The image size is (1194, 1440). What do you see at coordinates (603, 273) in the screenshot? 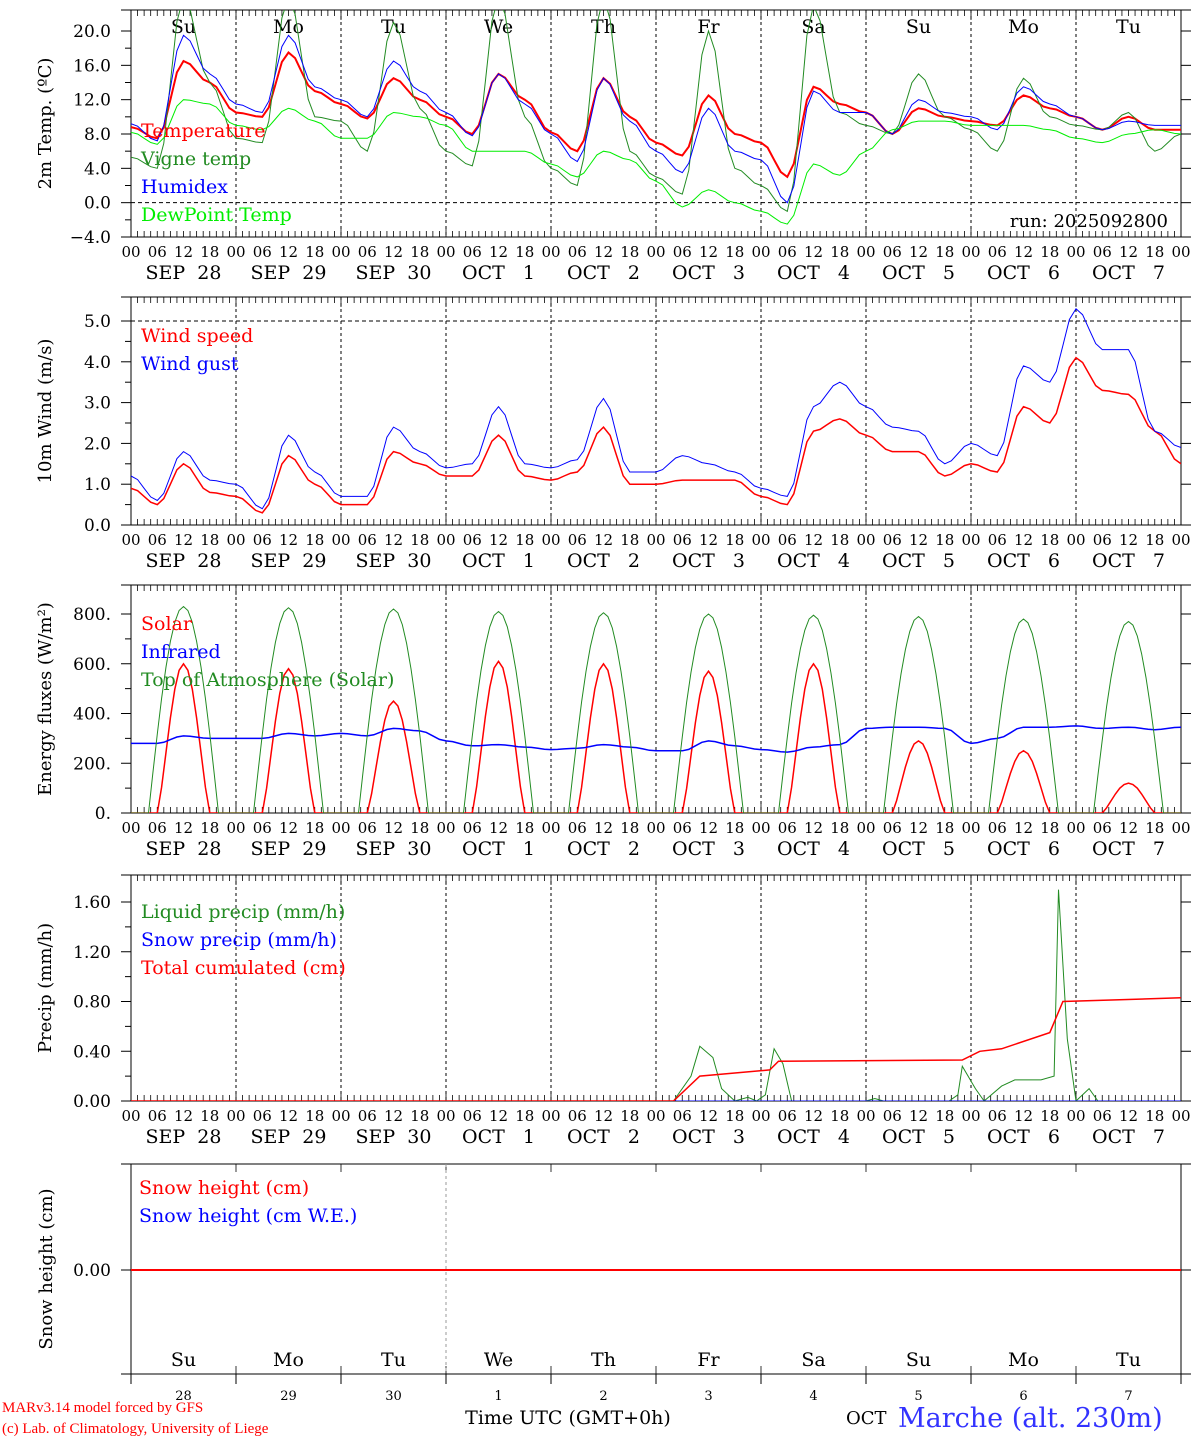
I see `date-label: OCT 2` at bounding box center [603, 273].